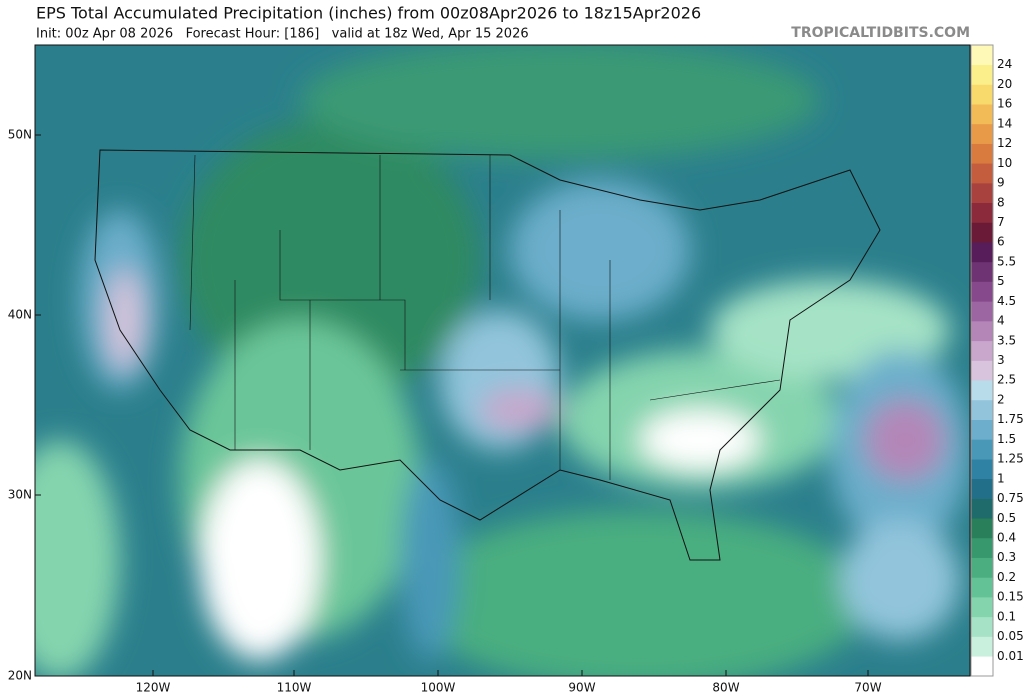 This screenshot has width=1024, height=700. What do you see at coordinates (1001, 281) in the screenshot?
I see `colorbar-label: 5` at bounding box center [1001, 281].